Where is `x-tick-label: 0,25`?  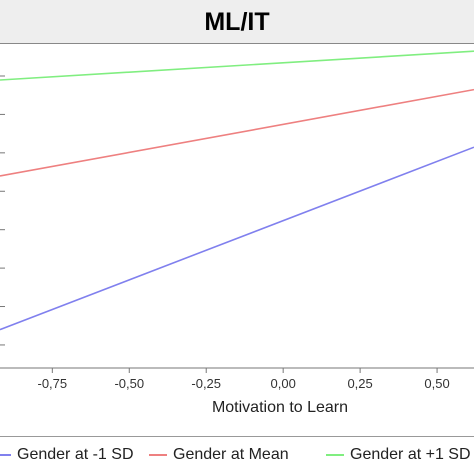
x-tick-label: 0,25 is located at coordinates (359, 383).